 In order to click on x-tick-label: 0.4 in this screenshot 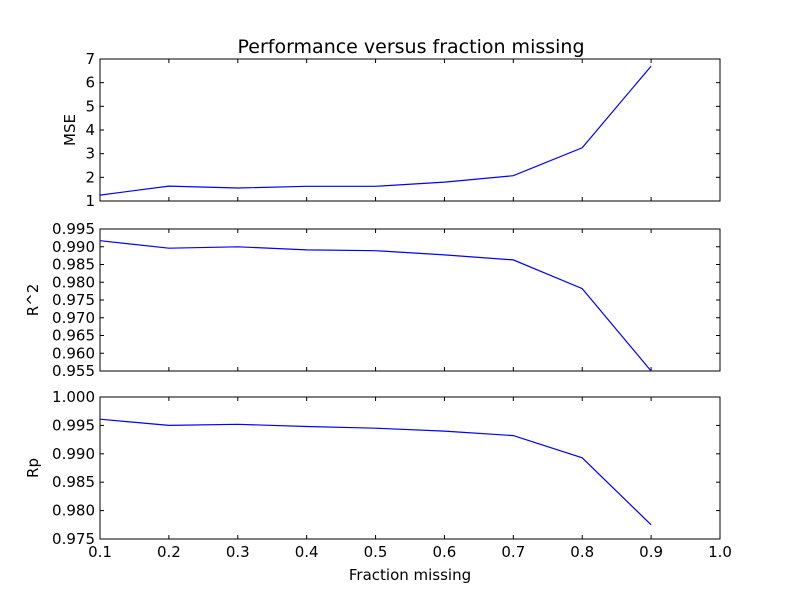, I will do `click(307, 552)`.